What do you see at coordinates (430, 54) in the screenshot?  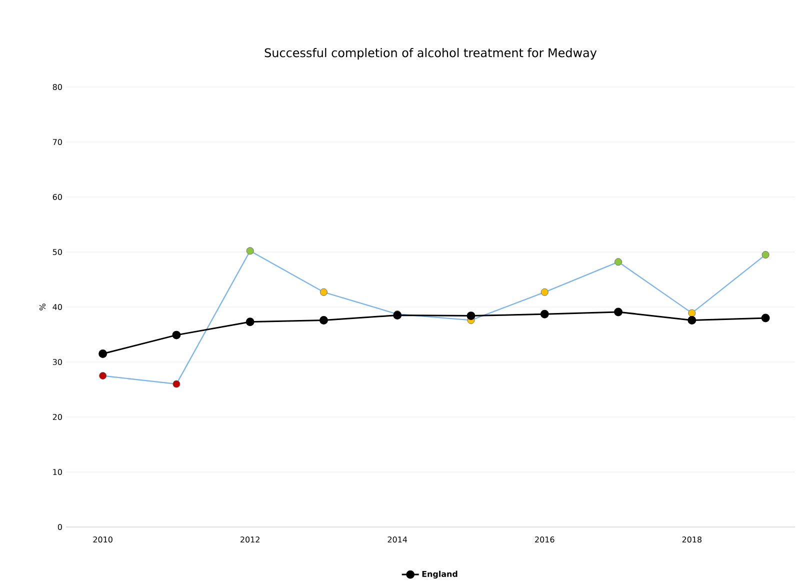 I see `chart-title: Successful completion of alcohol treatment for Medway` at bounding box center [430, 54].